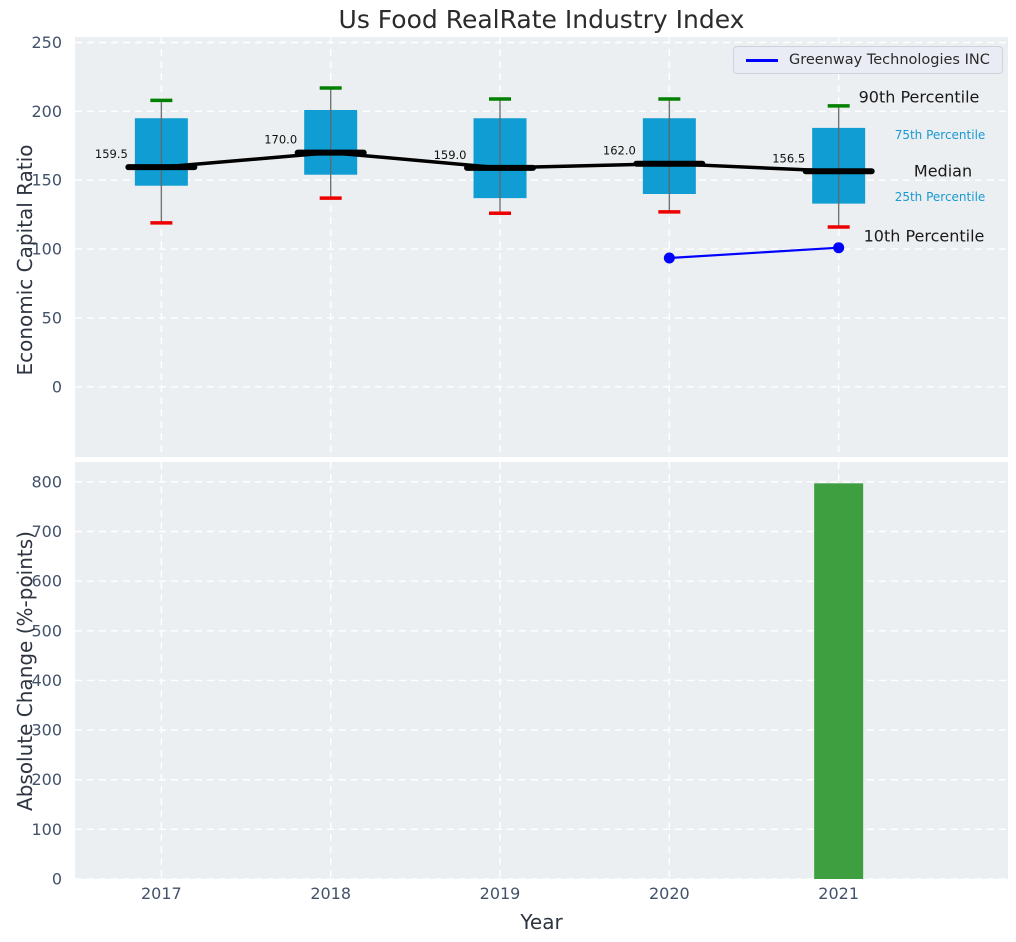  Describe the element at coordinates (46, 531) in the screenshot. I see `bottom-ytick-700: 700` at that location.